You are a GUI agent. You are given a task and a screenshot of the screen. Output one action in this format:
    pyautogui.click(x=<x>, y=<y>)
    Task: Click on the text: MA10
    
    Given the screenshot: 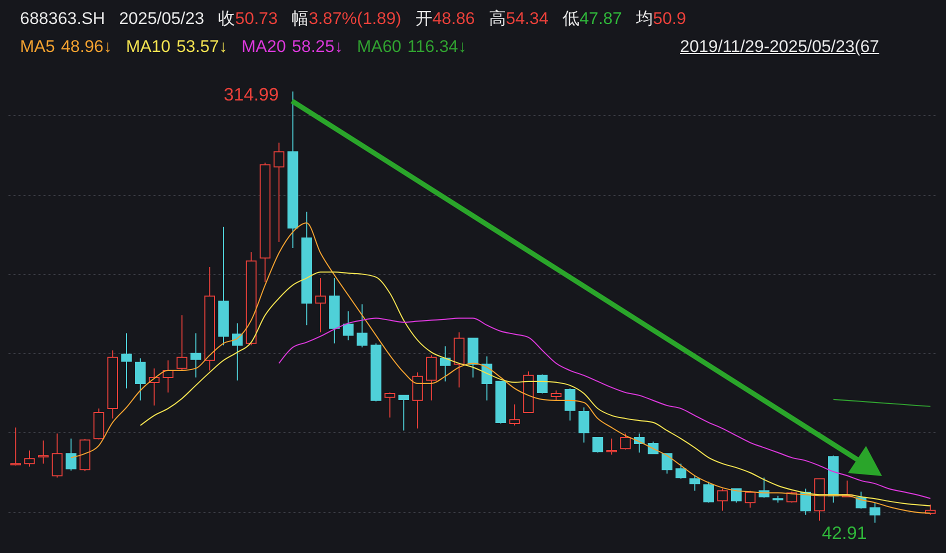 What is the action you would take?
    pyautogui.click(x=148, y=46)
    